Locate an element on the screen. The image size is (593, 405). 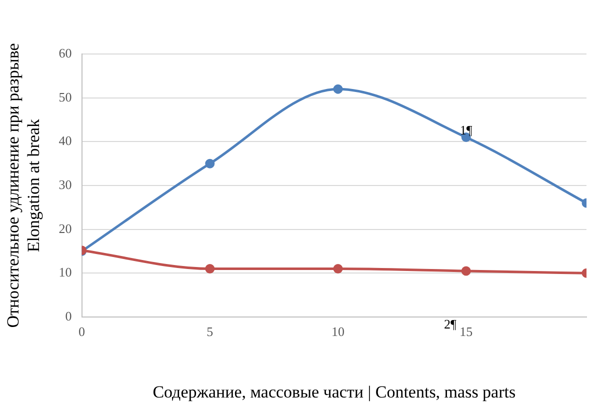
x-tick-label: 15 is located at coordinates (466, 332).